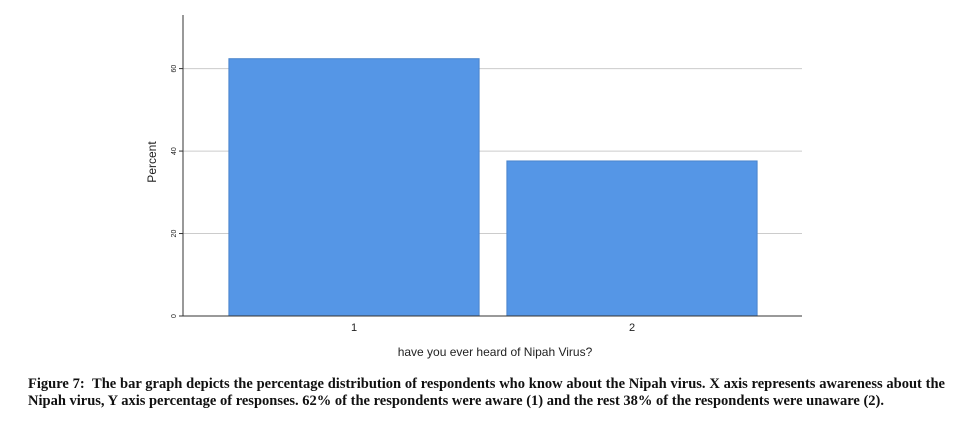 The image size is (966, 443). Describe the element at coordinates (152, 162) in the screenshot. I see `y-axis-label: Percent` at that location.